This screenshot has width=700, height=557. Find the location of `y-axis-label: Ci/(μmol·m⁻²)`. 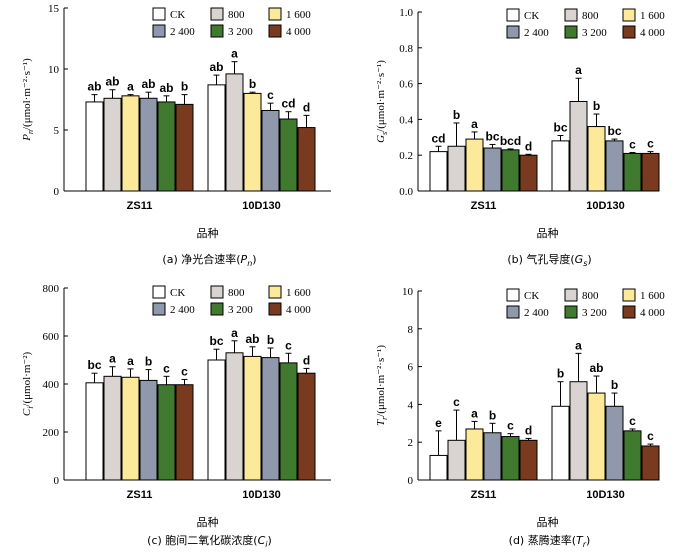

y-axis-label: Ci/(μmol·m⁻²) is located at coordinates (28, 384).